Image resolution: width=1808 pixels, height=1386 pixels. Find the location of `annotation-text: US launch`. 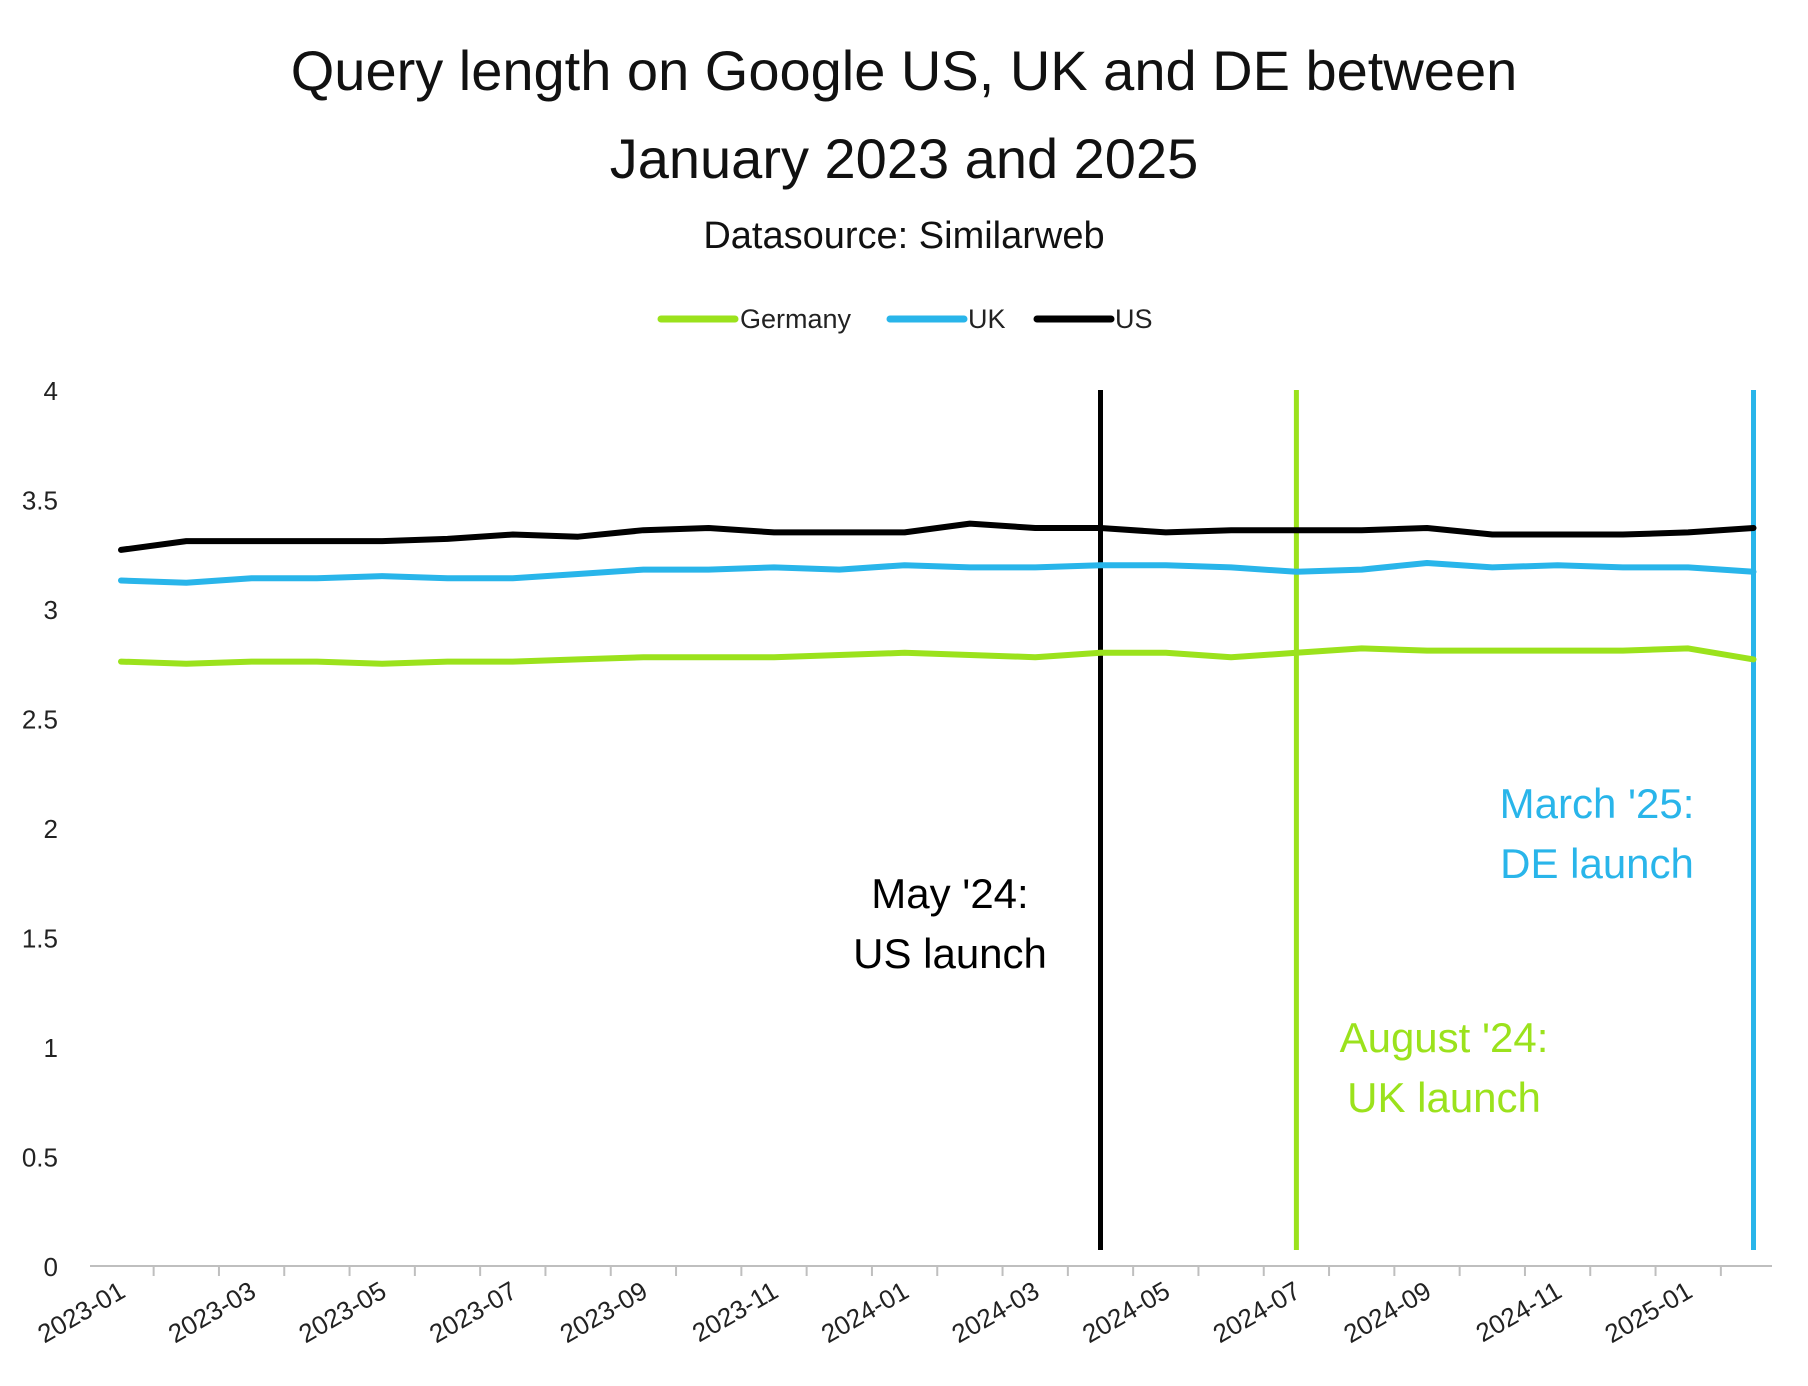

annotation-text: US launch is located at coordinates (950, 953).